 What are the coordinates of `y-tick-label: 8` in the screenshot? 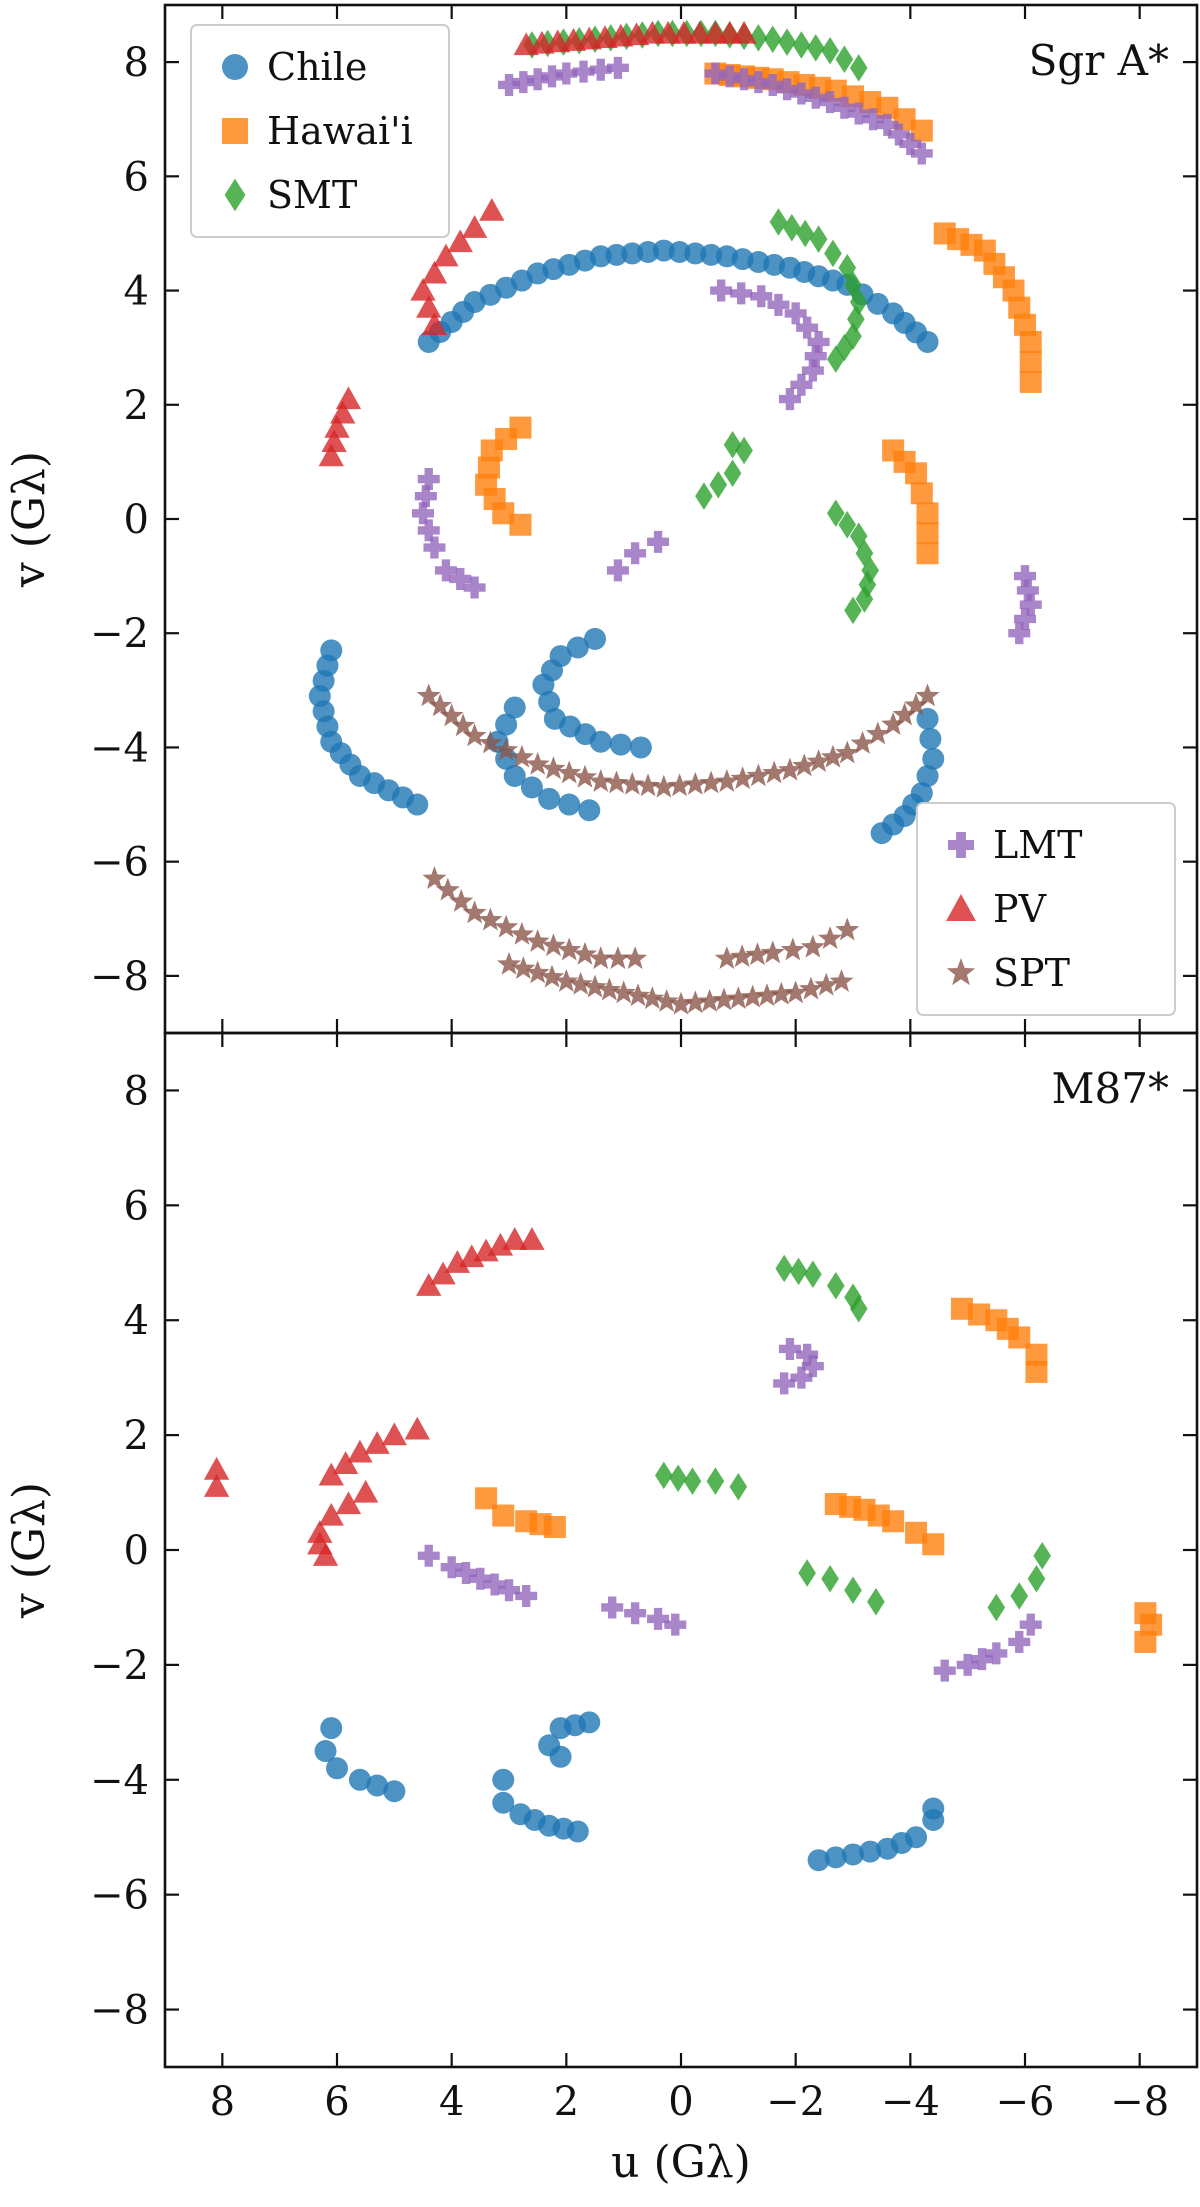 It's located at (136, 63).